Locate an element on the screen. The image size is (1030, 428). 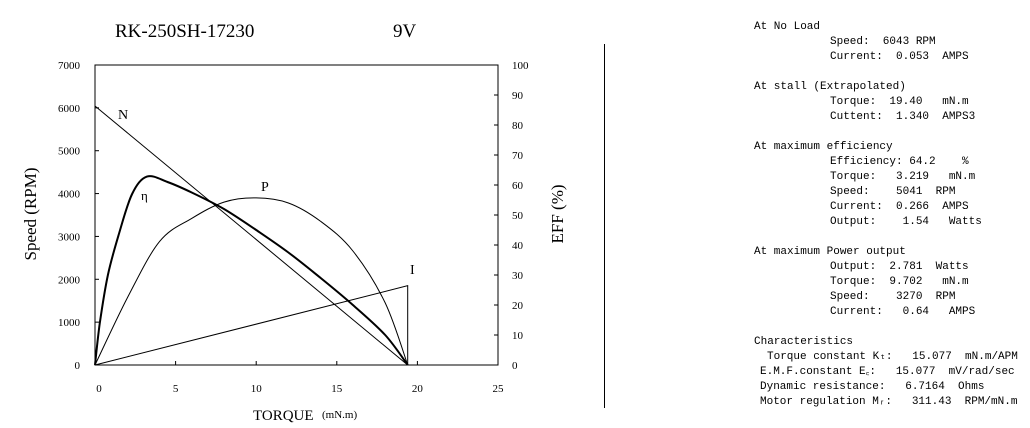
max-power-output: Output: 2.781 Watts is located at coordinates (899, 267).